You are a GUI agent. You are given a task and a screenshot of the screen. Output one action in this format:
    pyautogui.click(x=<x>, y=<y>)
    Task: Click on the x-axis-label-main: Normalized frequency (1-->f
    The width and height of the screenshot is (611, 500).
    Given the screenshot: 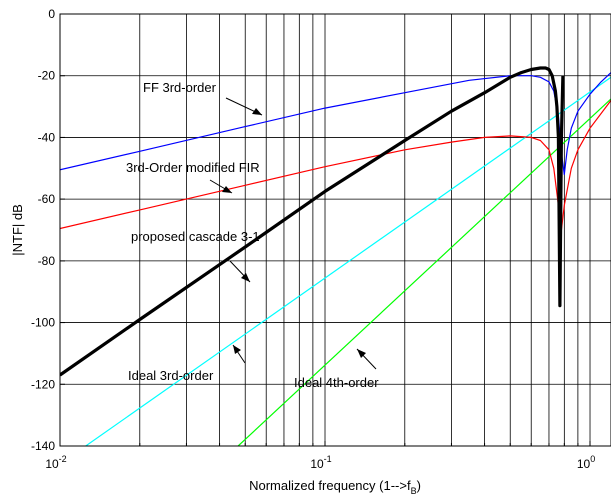 What is the action you would take?
    pyautogui.click(x=330, y=485)
    